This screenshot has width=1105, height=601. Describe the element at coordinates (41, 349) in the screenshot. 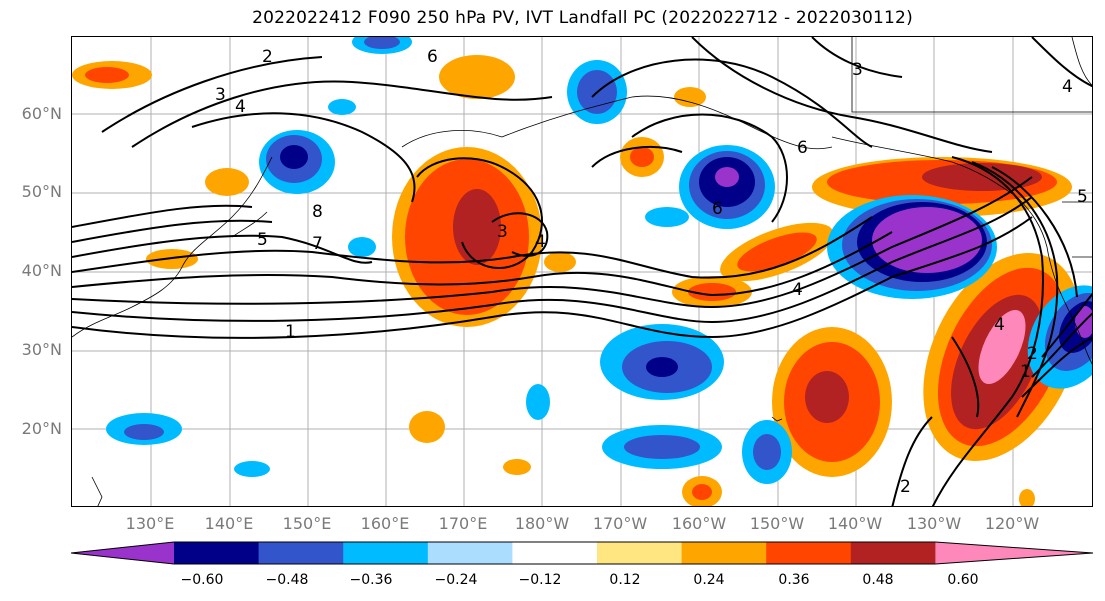

I see `lat-label-30n: 30°N` at that location.